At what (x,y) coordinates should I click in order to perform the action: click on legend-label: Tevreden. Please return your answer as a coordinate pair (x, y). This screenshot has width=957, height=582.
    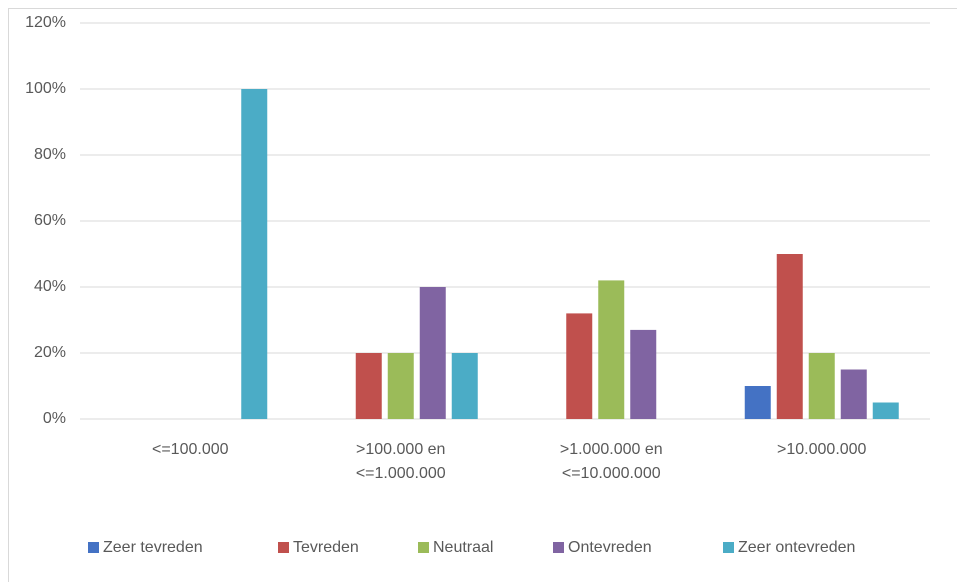
    Looking at the image, I should click on (326, 547).